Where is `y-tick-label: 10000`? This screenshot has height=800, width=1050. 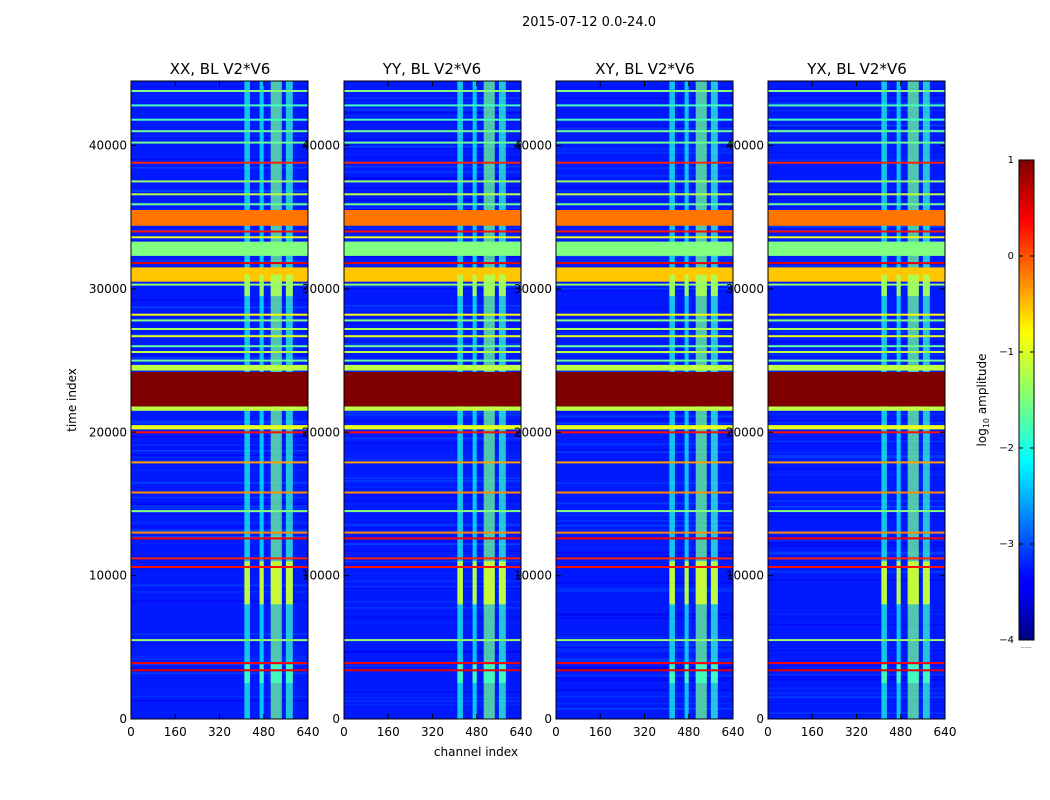 y-tick-label: 10000 is located at coordinates (533, 576).